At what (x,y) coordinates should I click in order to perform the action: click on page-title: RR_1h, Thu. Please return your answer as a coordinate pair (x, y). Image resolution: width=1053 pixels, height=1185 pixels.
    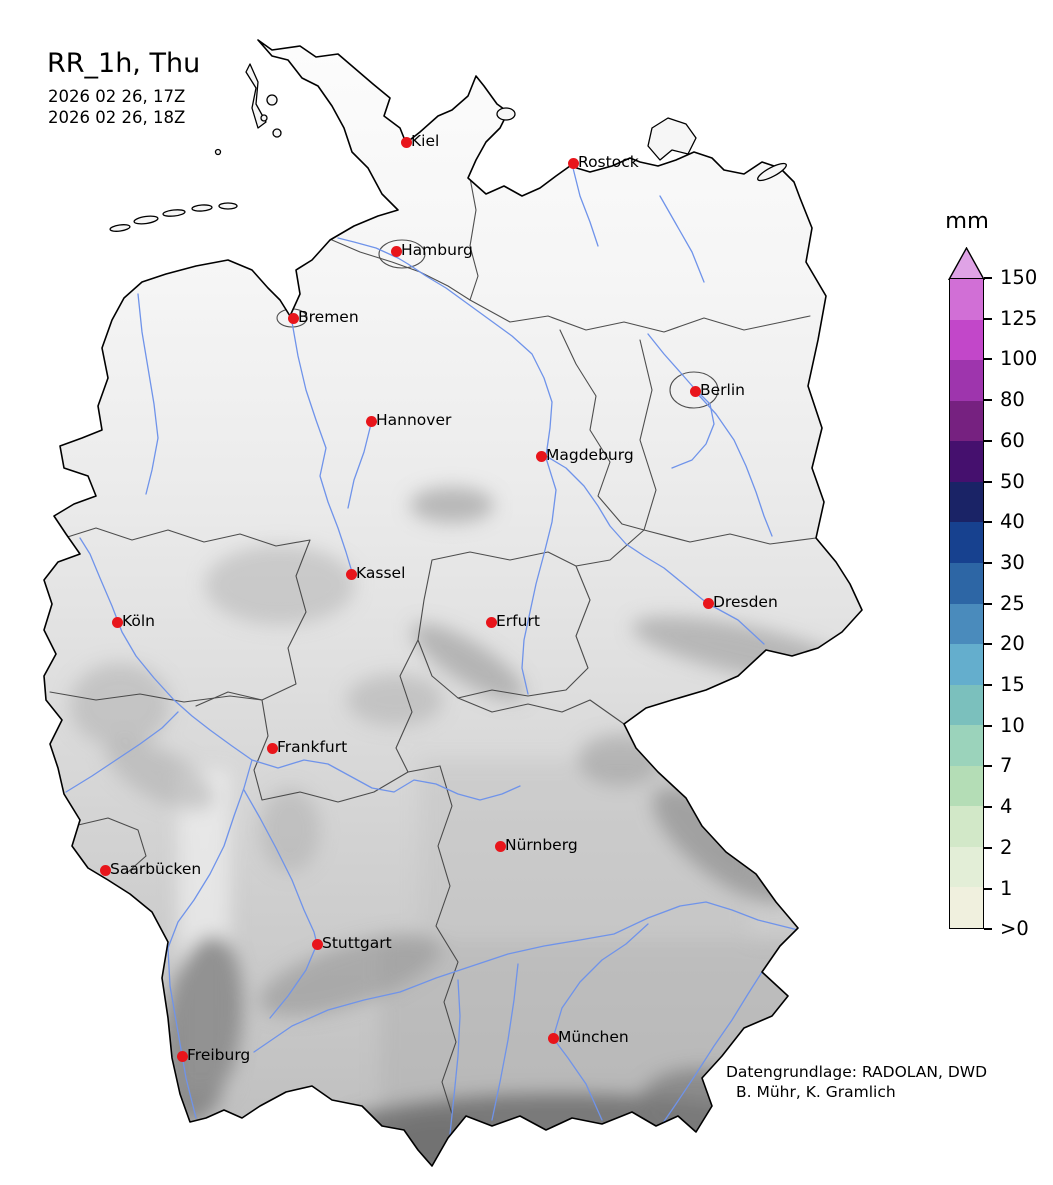
    Looking at the image, I should click on (124, 63).